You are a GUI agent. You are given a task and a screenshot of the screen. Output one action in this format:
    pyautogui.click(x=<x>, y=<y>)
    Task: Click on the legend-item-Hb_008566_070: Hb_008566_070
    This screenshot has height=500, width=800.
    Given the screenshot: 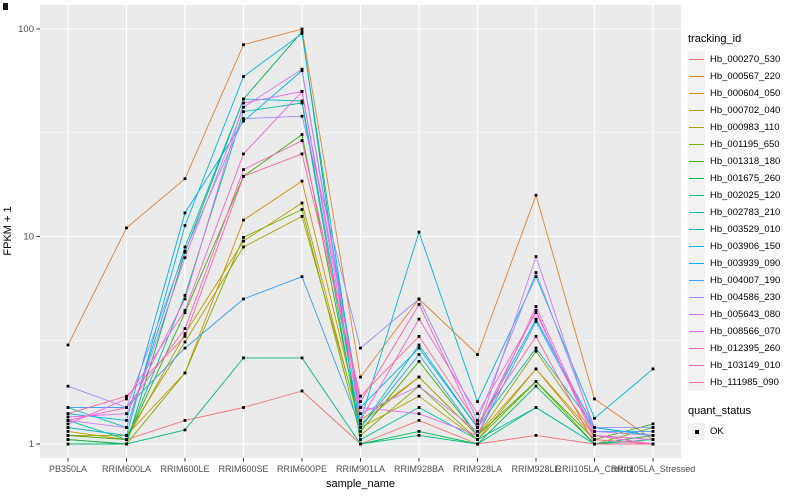 What is the action you would take?
    pyautogui.click(x=744, y=331)
    